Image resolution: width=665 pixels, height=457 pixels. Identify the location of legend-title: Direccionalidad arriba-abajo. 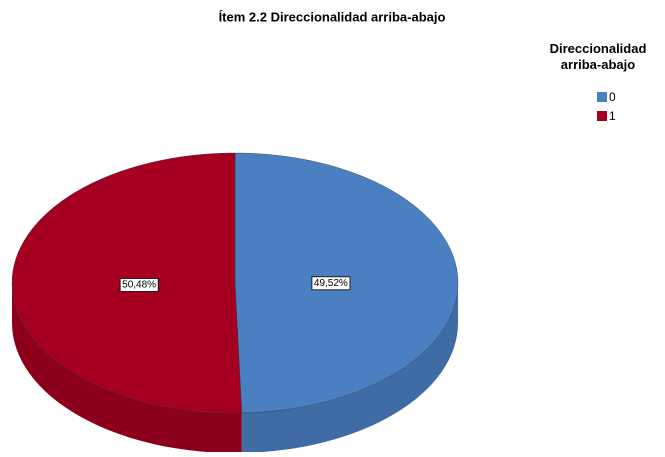
(598, 56).